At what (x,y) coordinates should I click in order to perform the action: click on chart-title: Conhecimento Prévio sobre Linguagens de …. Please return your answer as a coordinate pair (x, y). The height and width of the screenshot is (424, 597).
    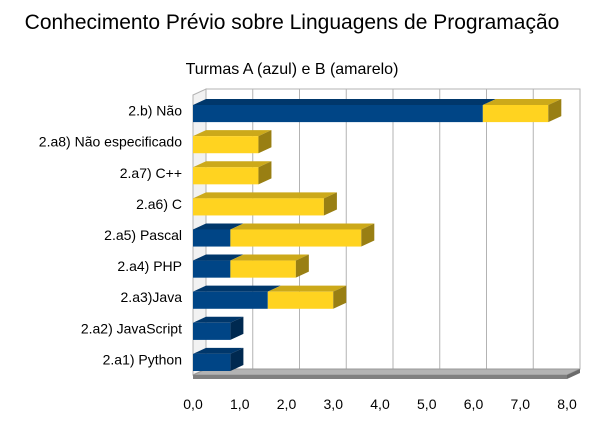
    Looking at the image, I should click on (292, 22).